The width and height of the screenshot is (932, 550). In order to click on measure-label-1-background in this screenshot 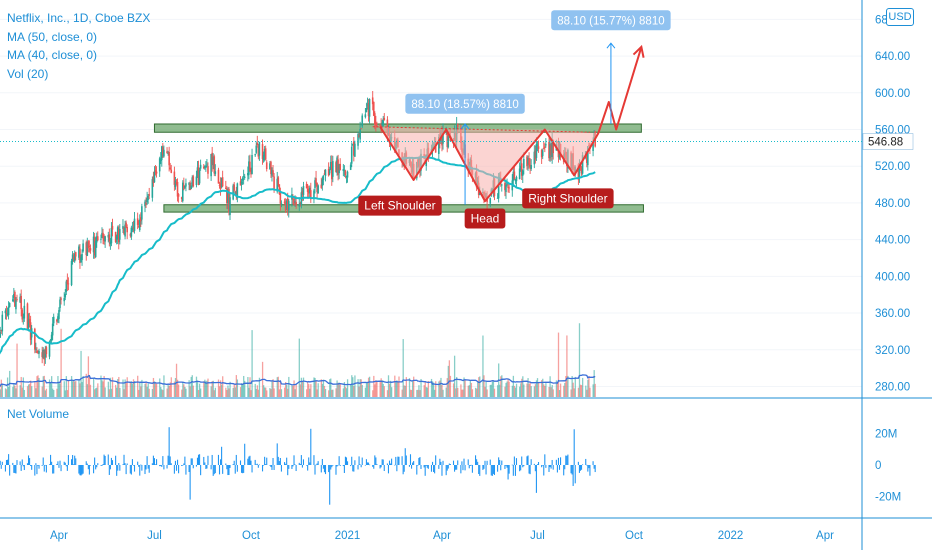, I will do `click(465, 103)`.